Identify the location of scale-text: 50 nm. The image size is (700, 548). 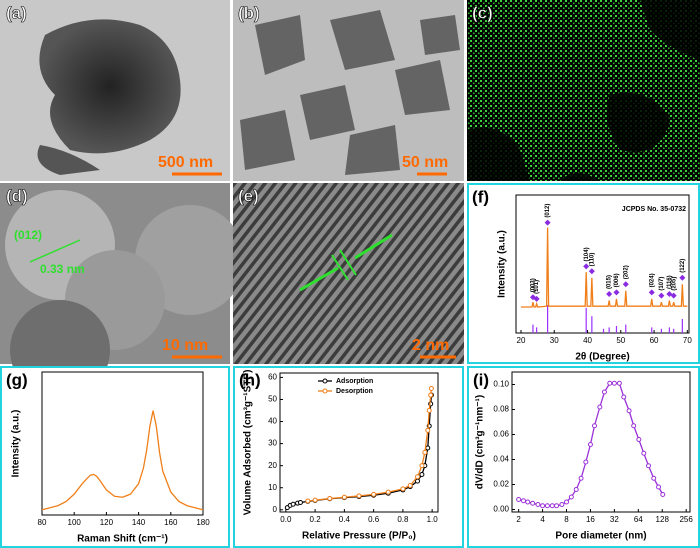
(425, 162).